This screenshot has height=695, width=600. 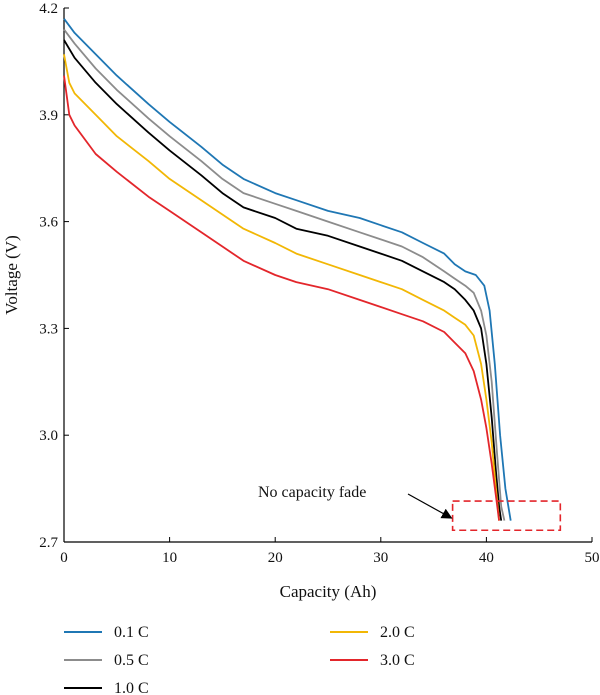 What do you see at coordinates (131, 687) in the screenshot?
I see `legend-label-1-0-c: 1.0 C` at bounding box center [131, 687].